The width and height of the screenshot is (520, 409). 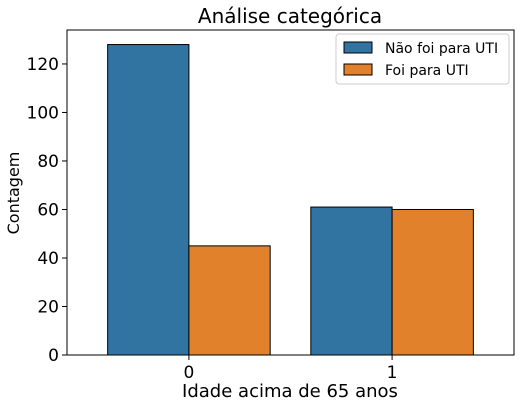 What do you see at coordinates (43, 113) in the screenshot?
I see `y-tick-label-100: 100` at bounding box center [43, 113].